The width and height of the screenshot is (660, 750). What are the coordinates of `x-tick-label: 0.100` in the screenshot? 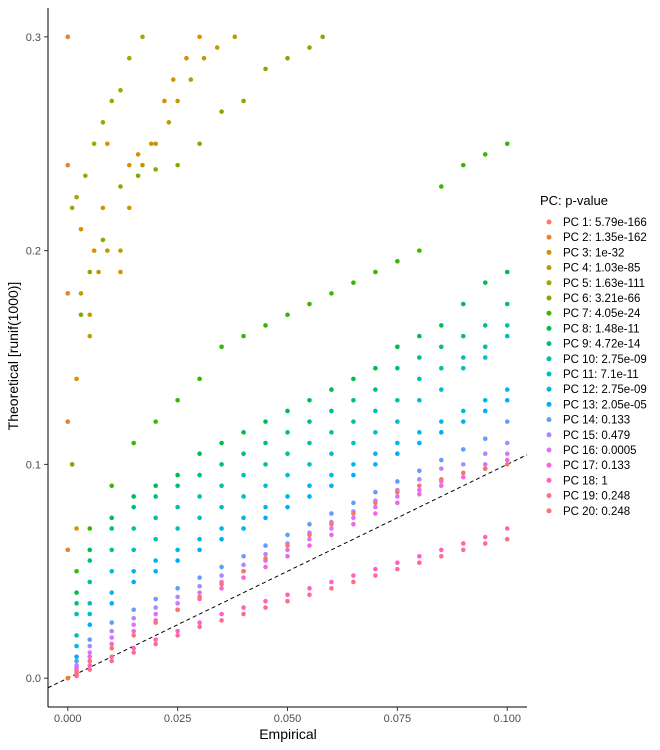 It's located at (507, 719).